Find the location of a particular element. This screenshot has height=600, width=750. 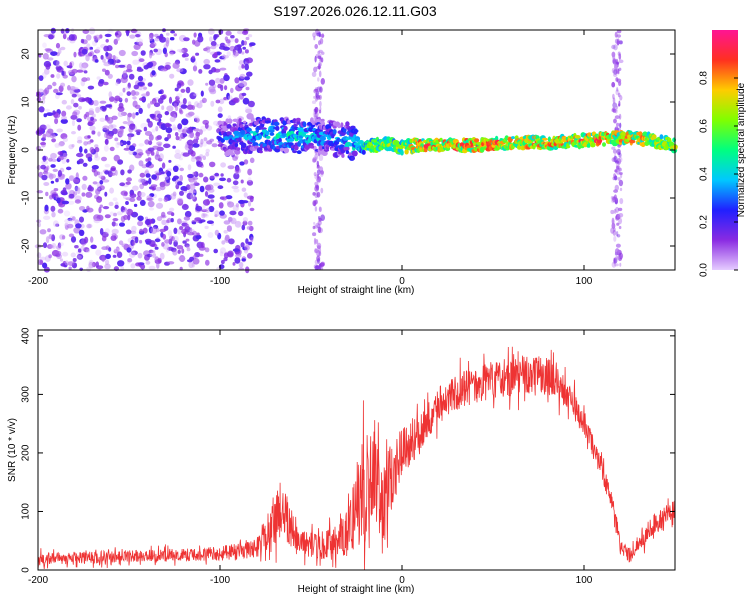

y-tick-label: 300 is located at coordinates (26, 394).